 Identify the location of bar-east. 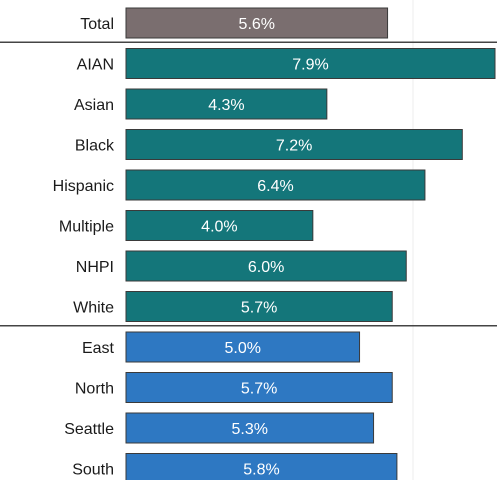
(243, 347).